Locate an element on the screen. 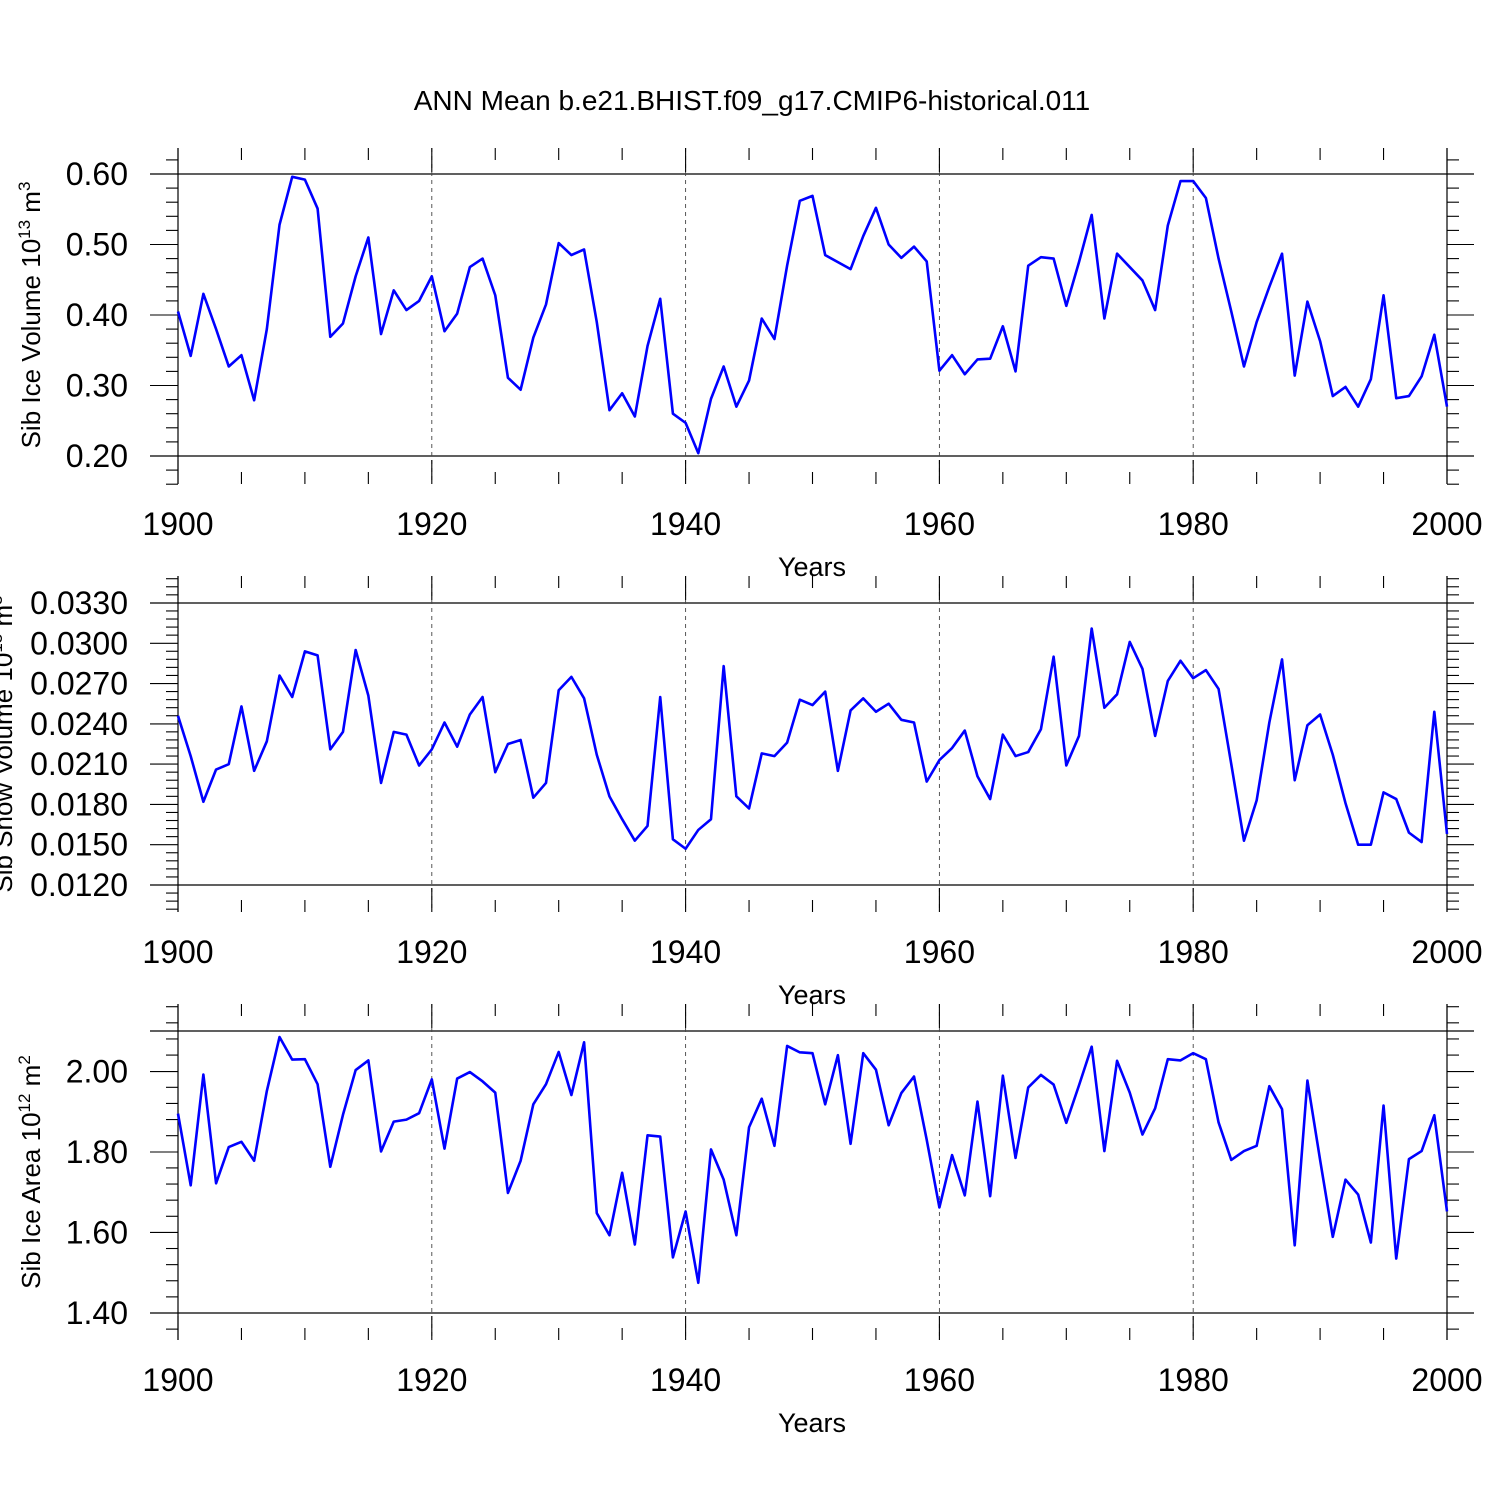  y-tick-label: 1.60 is located at coordinates (97, 1232).